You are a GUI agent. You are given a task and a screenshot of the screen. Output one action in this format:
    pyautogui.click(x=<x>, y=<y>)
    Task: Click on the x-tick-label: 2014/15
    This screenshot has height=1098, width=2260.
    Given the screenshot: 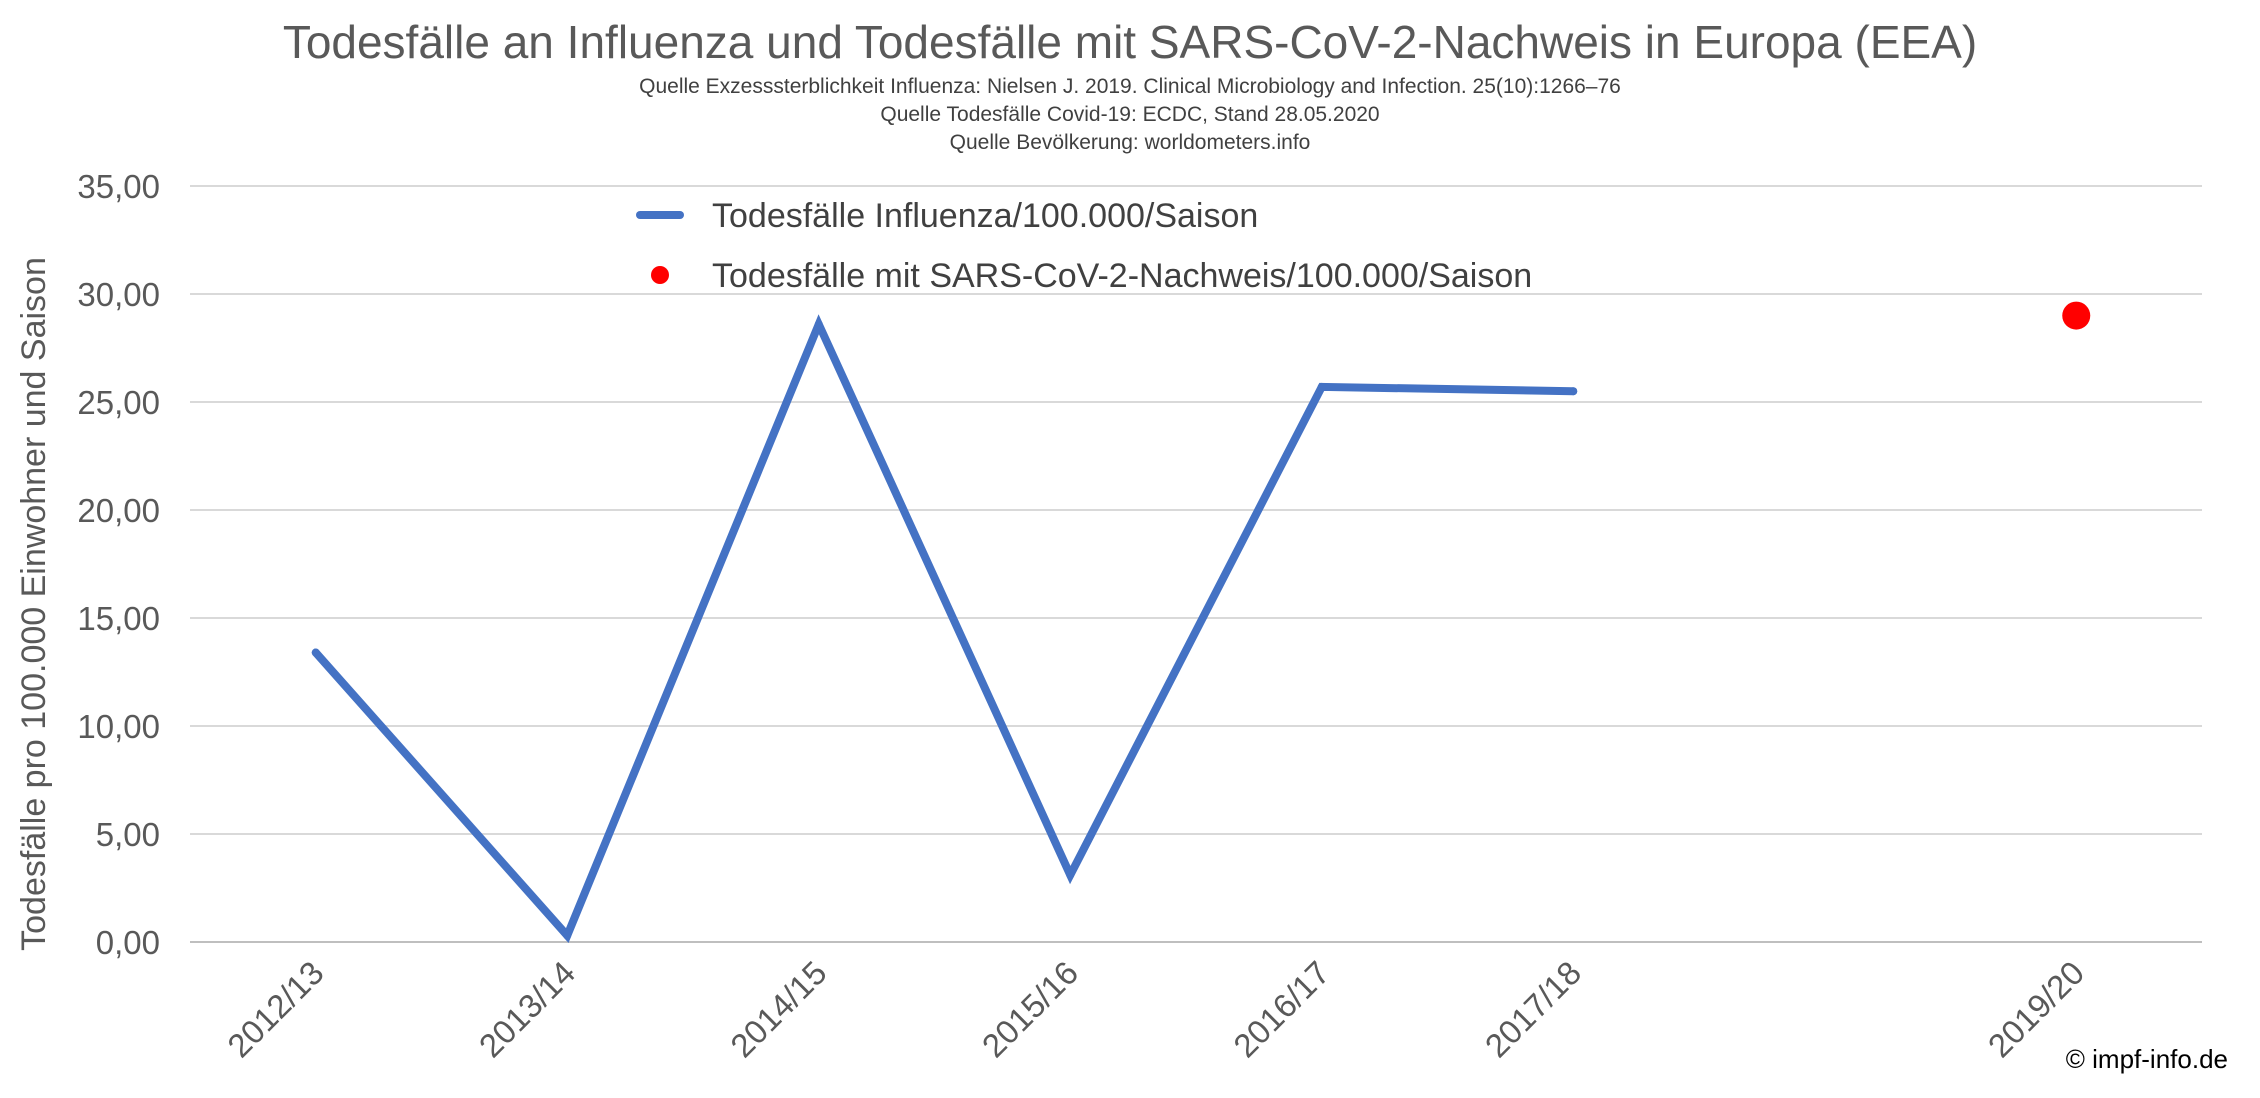 What is the action you would take?
    pyautogui.click(x=778, y=1009)
    